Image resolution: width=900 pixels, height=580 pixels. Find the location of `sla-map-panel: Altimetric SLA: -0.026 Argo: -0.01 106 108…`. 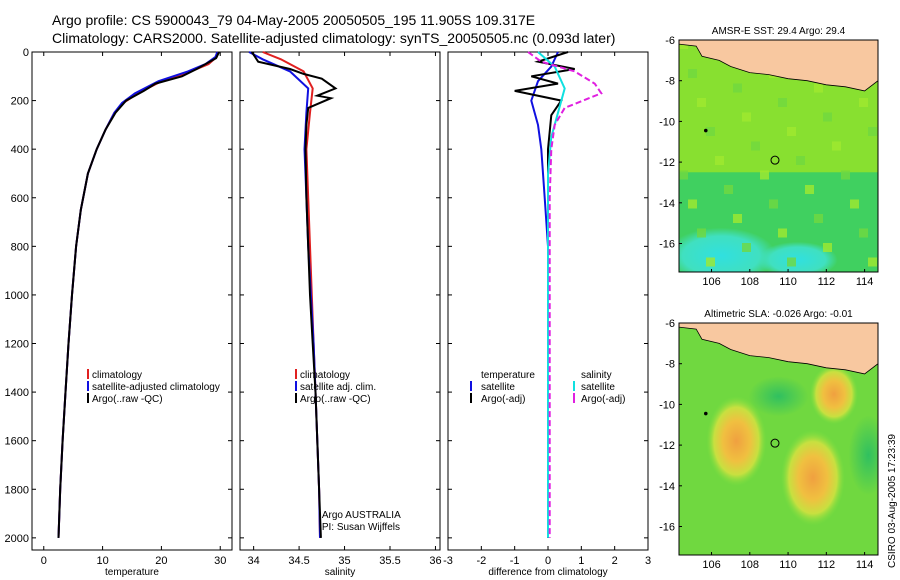

sla-map-panel: Altimetric SLA: -0.026 Argo: -0.01 106 108… is located at coordinates (769, 440).